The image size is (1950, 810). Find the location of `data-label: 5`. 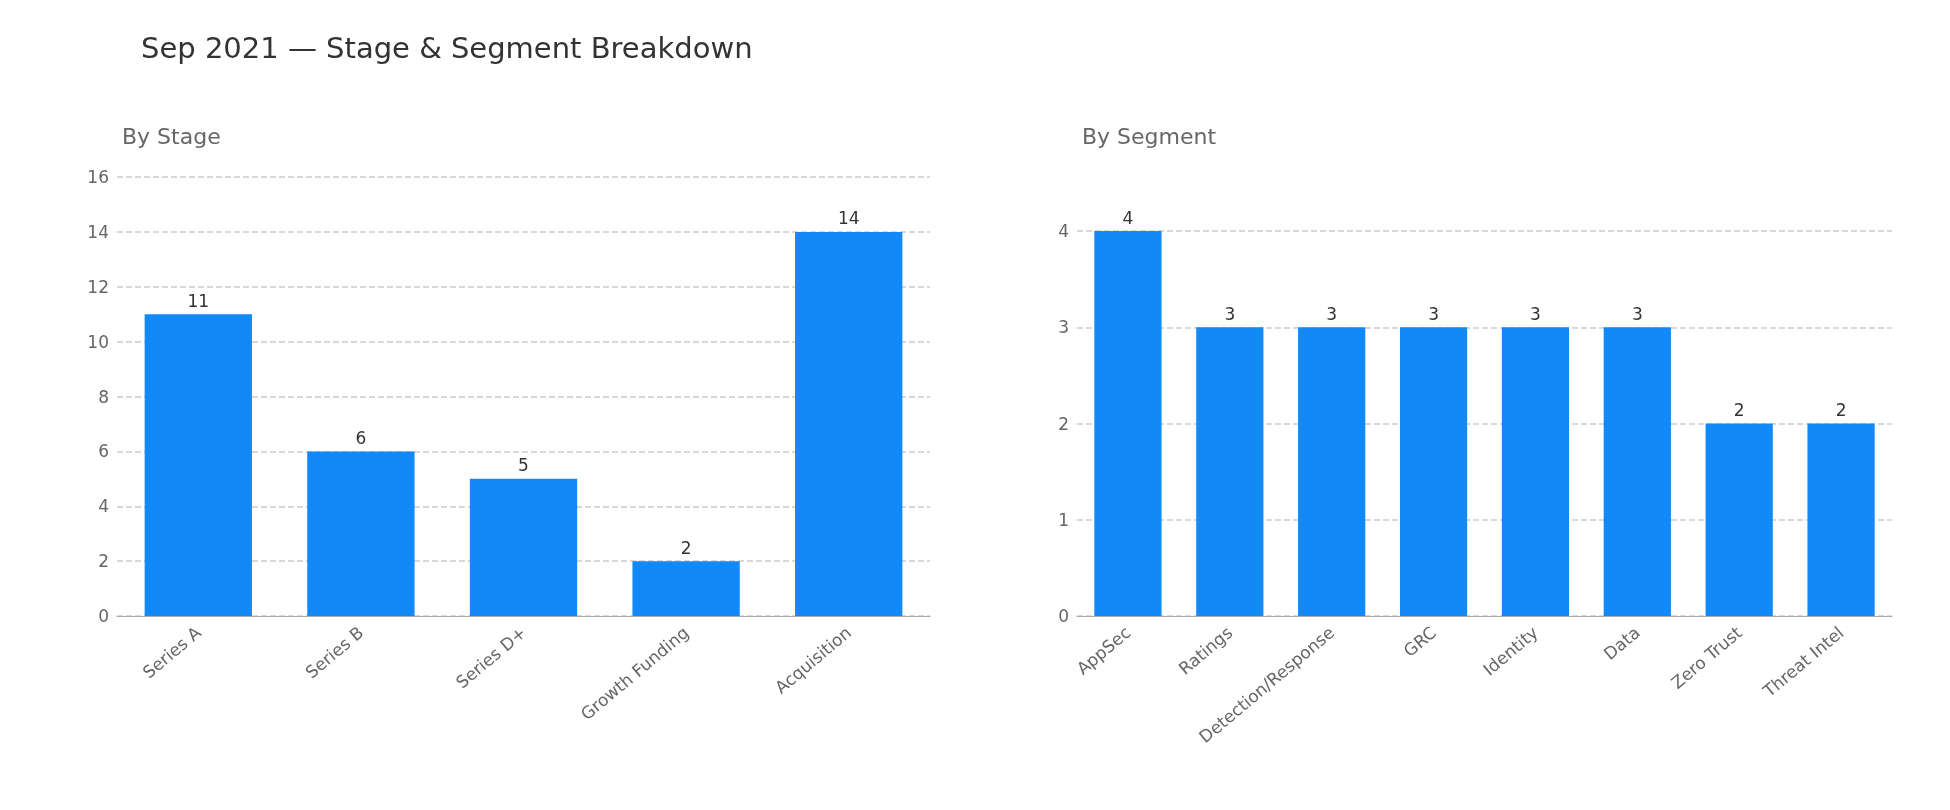

data-label: 5 is located at coordinates (523, 465).